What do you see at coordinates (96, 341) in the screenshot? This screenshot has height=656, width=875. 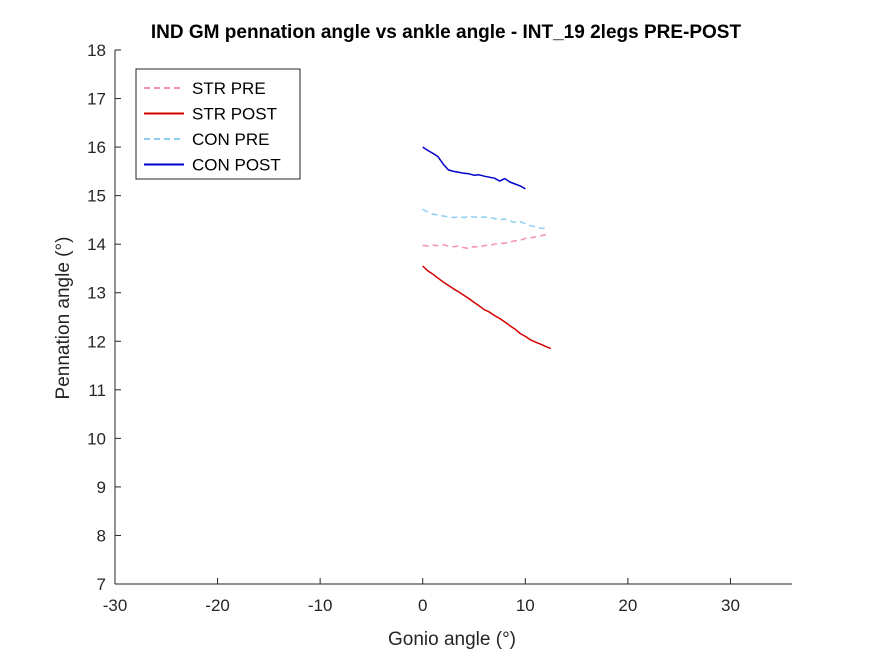 I see `y-tick-label: 12` at bounding box center [96, 341].